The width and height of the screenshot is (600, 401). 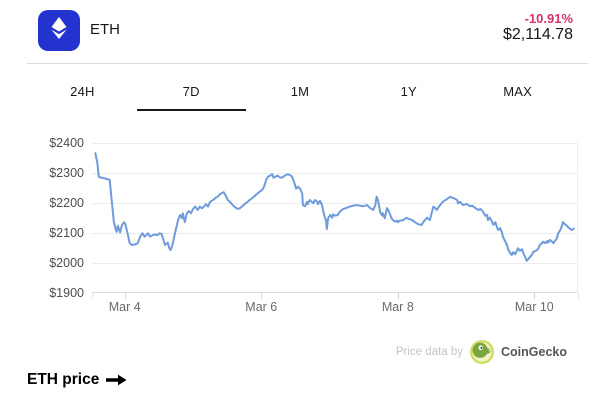 I want to click on x-axis-label: Mar 10, so click(x=534, y=307).